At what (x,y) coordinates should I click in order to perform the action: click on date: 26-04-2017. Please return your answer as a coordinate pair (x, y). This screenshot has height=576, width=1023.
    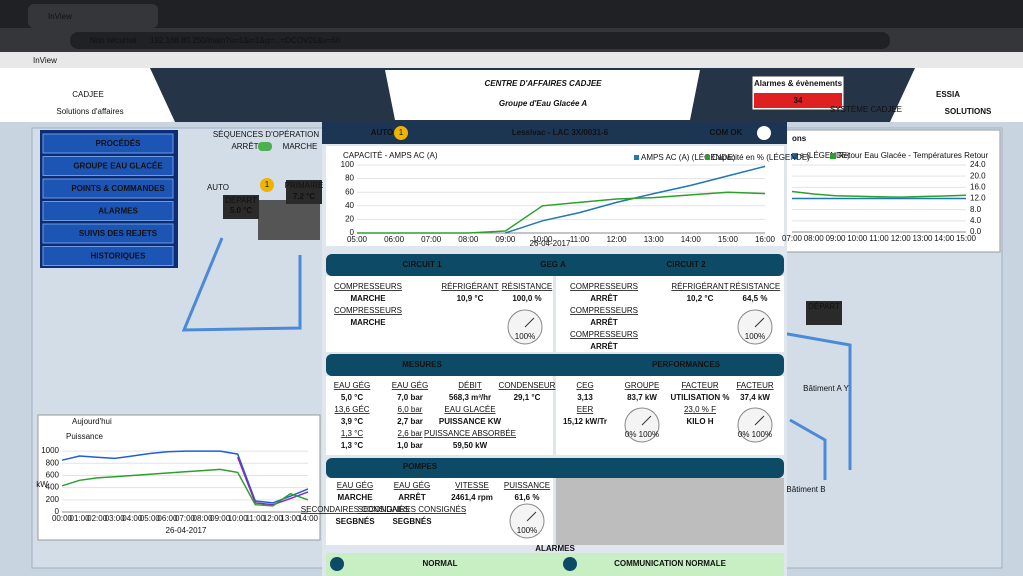
    Looking at the image, I should click on (186, 530).